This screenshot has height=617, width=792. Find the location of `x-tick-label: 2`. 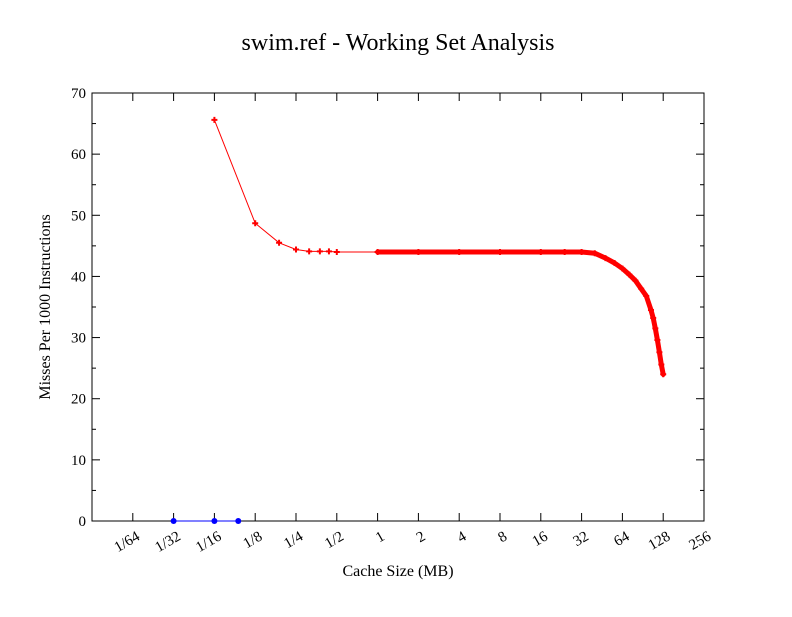

x-tick-label: 2 is located at coordinates (421, 538).